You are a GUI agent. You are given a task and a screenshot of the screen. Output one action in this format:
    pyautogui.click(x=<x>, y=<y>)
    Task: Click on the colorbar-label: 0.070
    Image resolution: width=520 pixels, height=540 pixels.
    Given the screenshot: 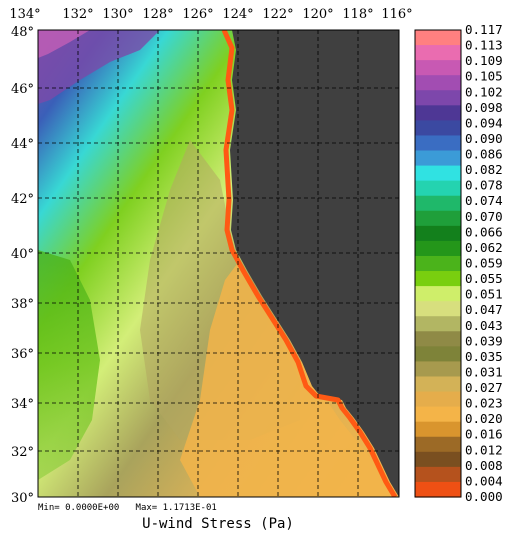 What is the action you would take?
    pyautogui.click(x=484, y=216)
    